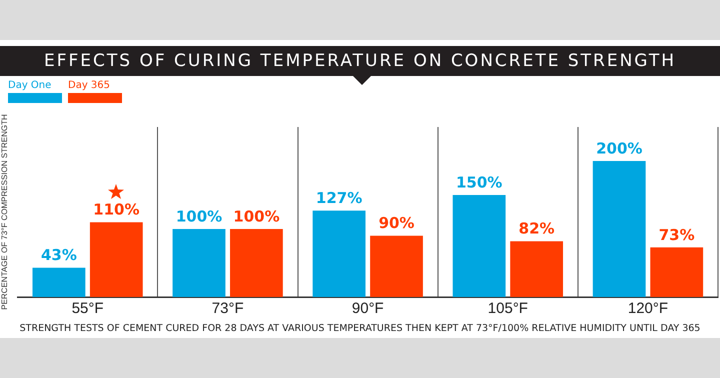 The image size is (720, 378). I want to click on x-tick-label: 120°F, so click(648, 309).